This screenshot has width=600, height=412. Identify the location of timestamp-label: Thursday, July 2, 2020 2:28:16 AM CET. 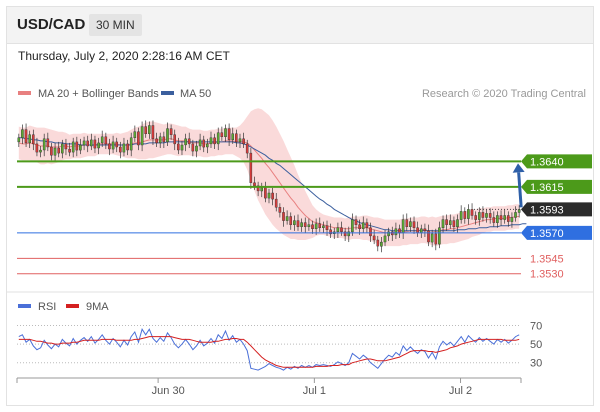
(124, 56).